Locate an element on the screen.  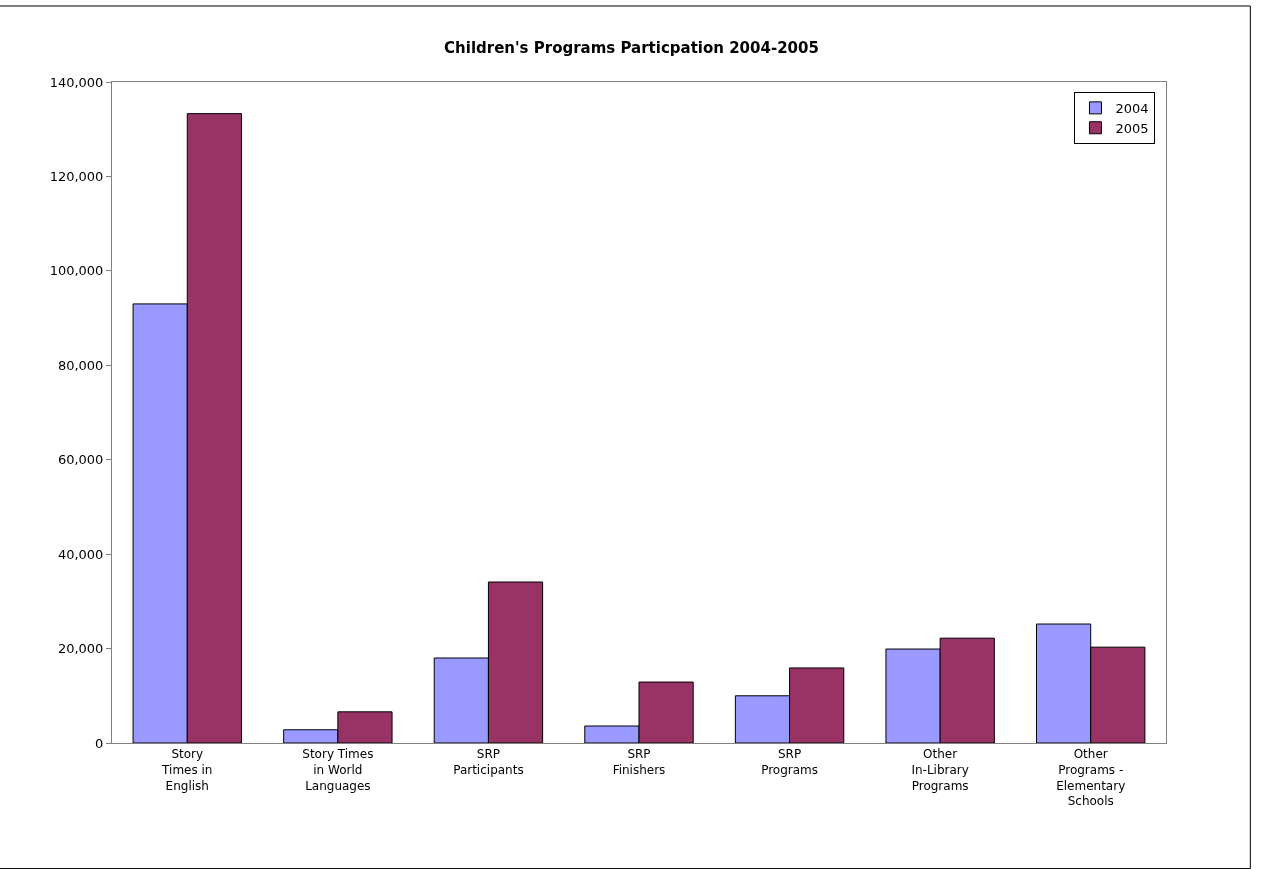
y-tick-label: 100,000 is located at coordinates (76, 271).